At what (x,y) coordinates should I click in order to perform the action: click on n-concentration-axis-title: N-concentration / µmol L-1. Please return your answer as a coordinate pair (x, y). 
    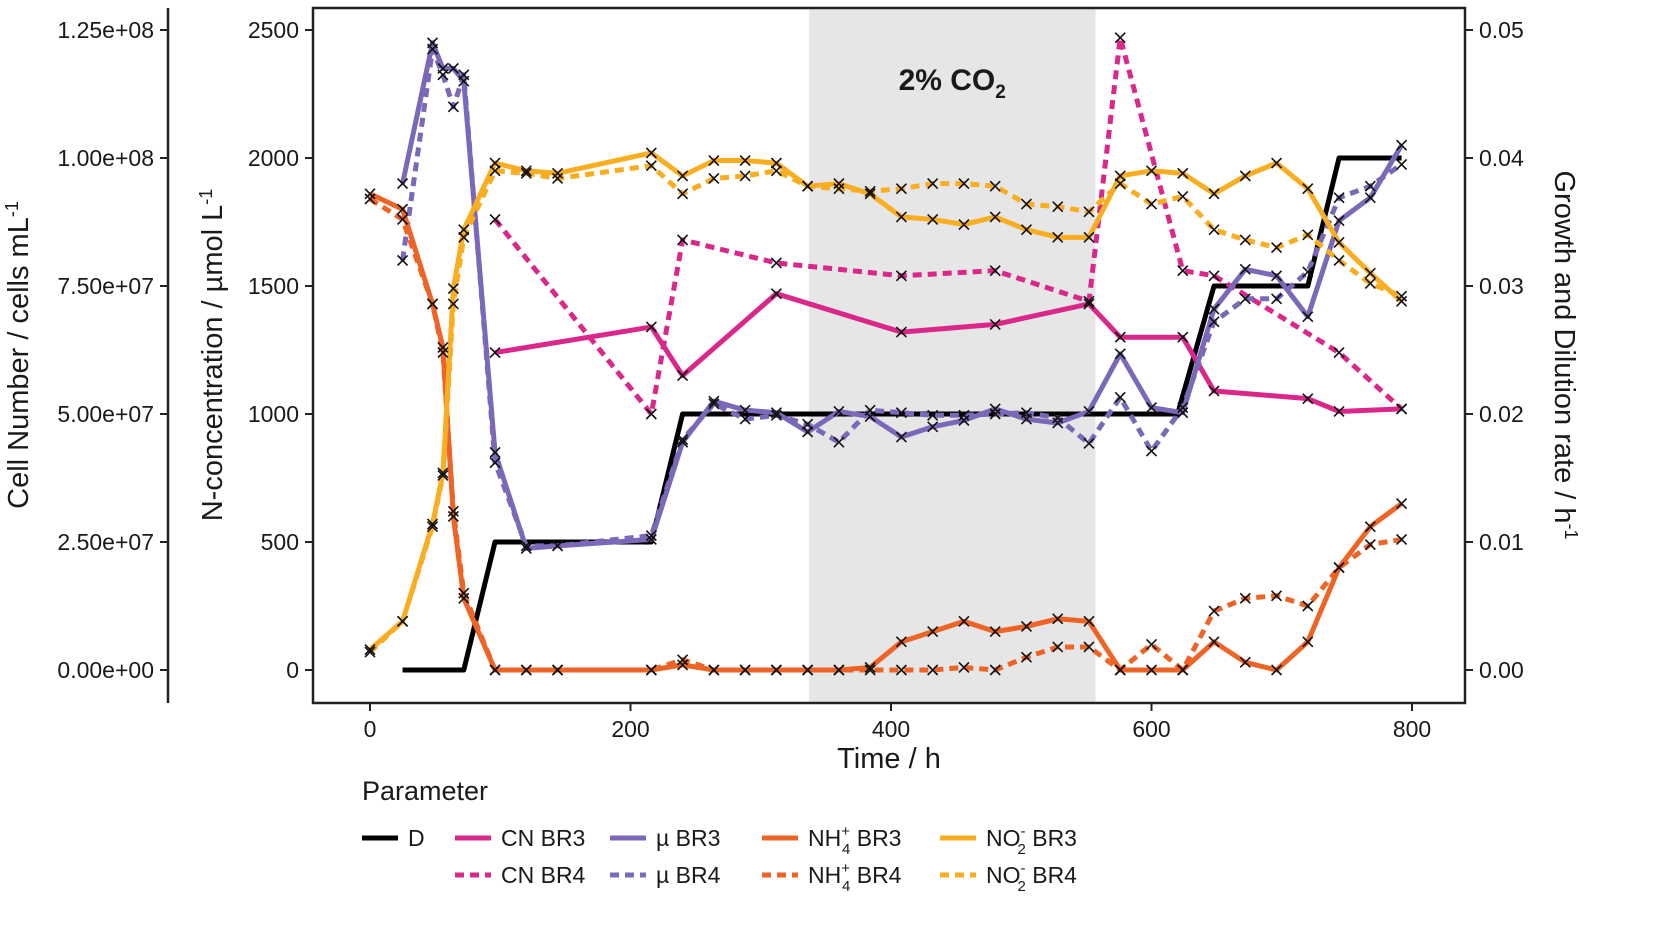
    Looking at the image, I should click on (212, 355).